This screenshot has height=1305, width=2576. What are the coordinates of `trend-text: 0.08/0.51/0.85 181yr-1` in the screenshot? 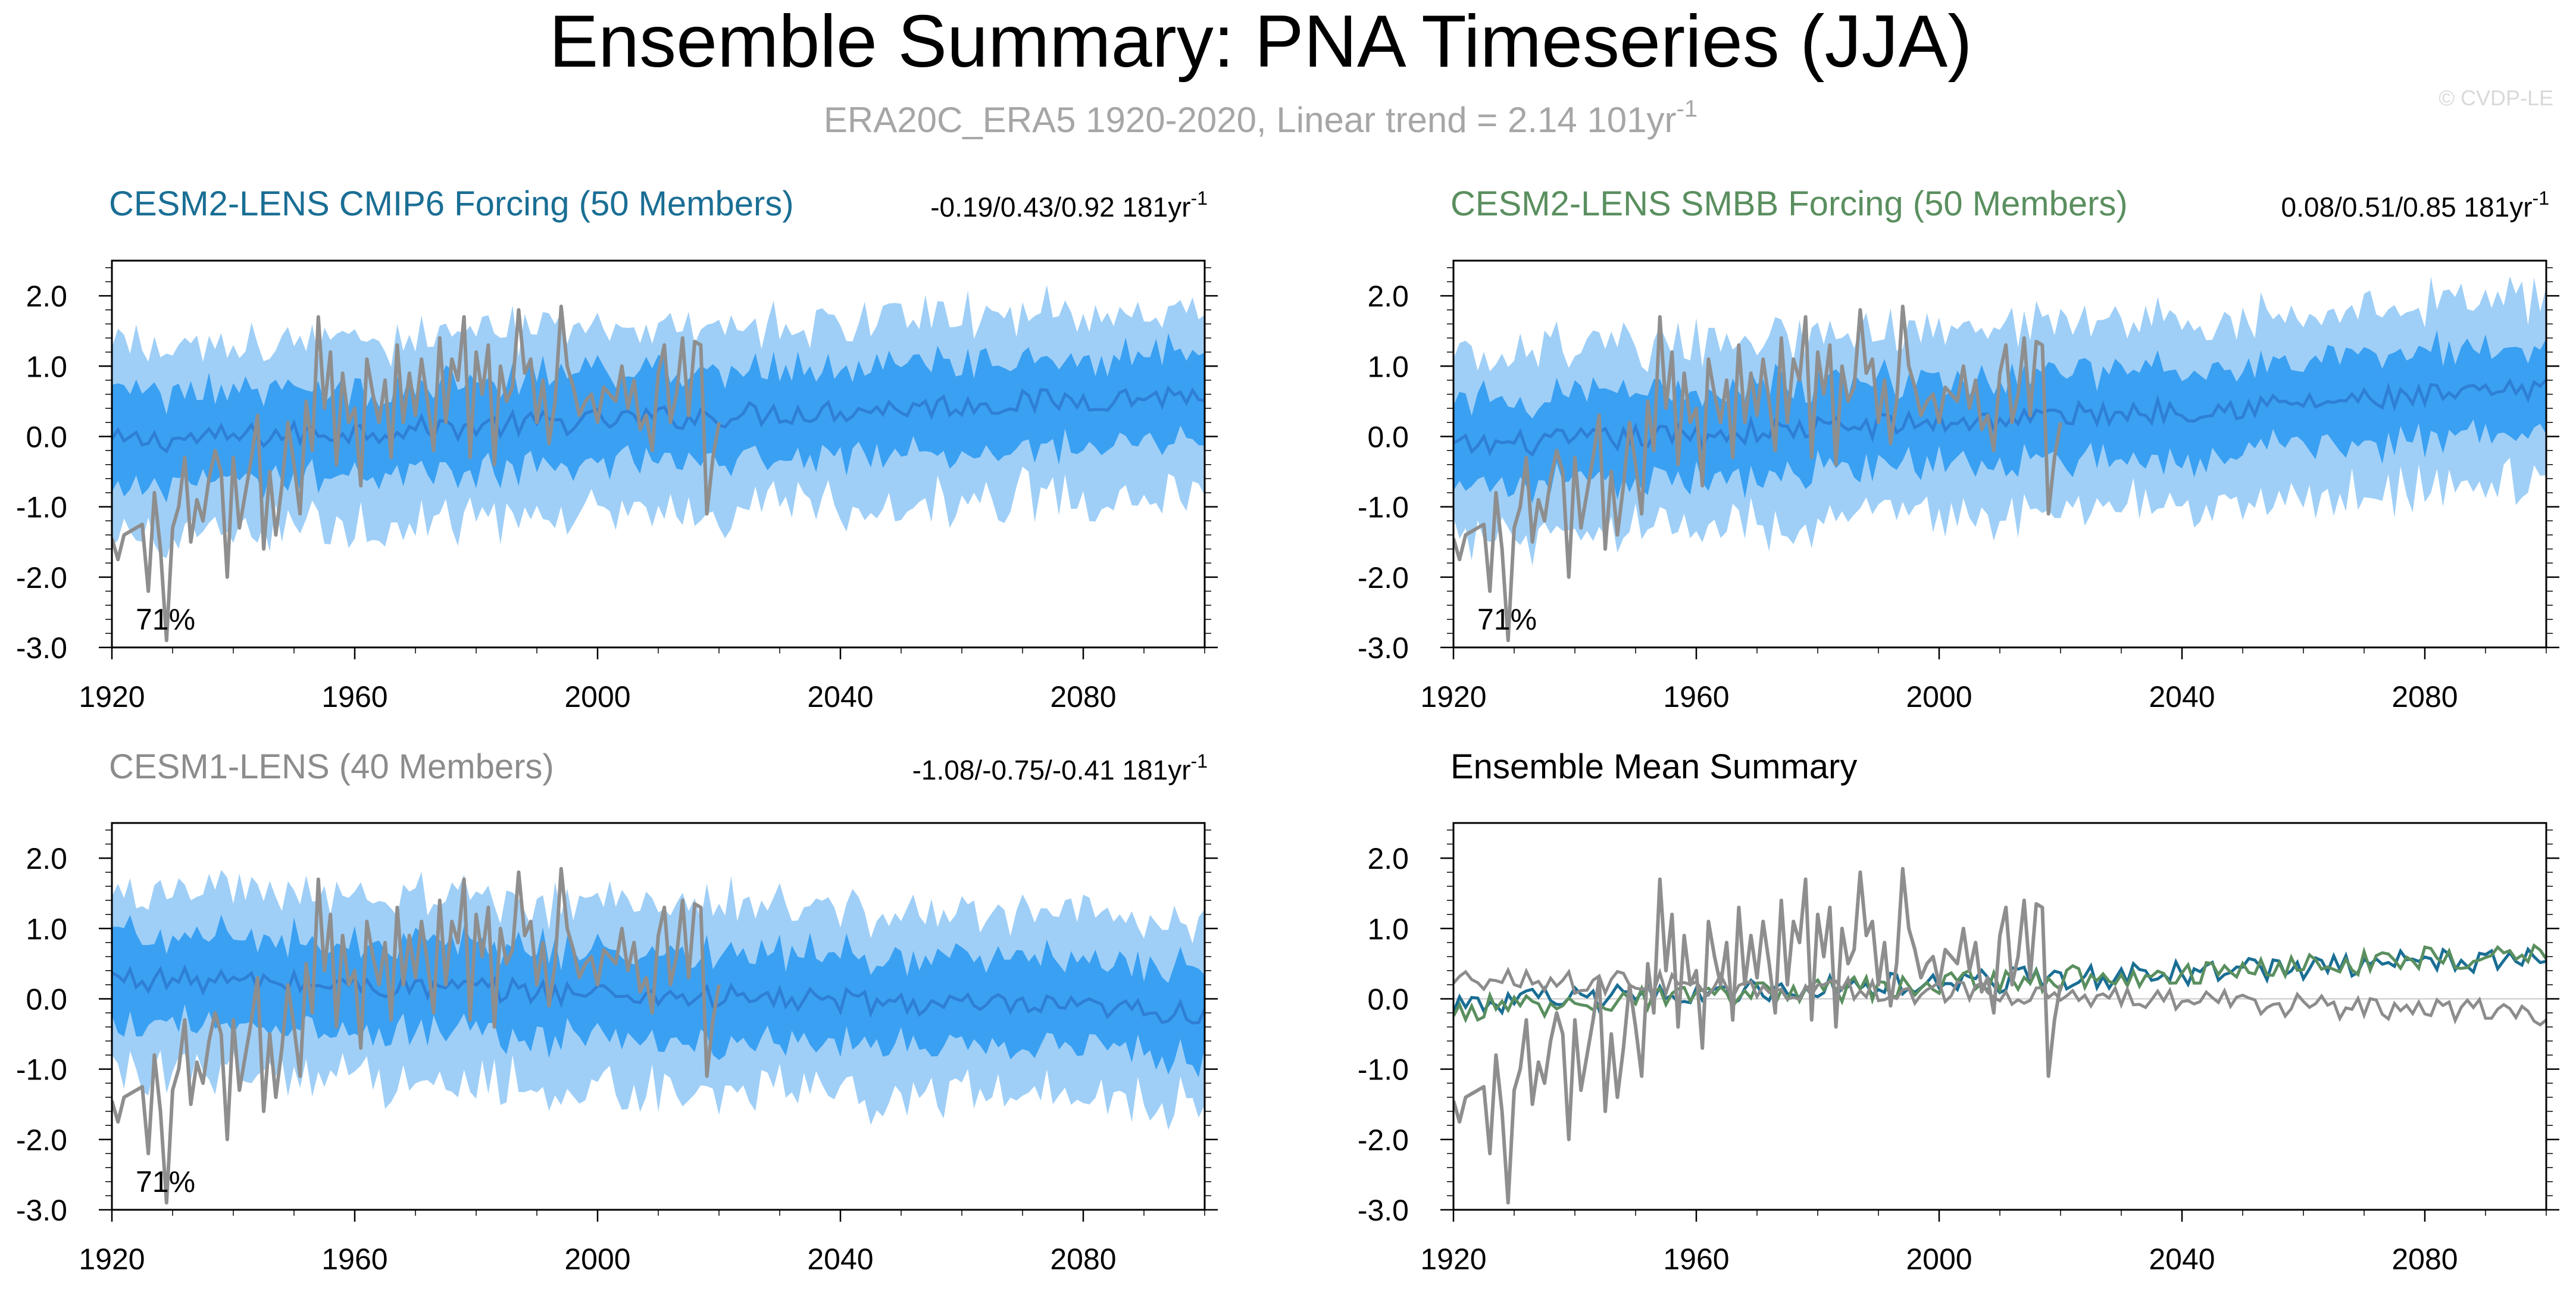 It's located at (2415, 205).